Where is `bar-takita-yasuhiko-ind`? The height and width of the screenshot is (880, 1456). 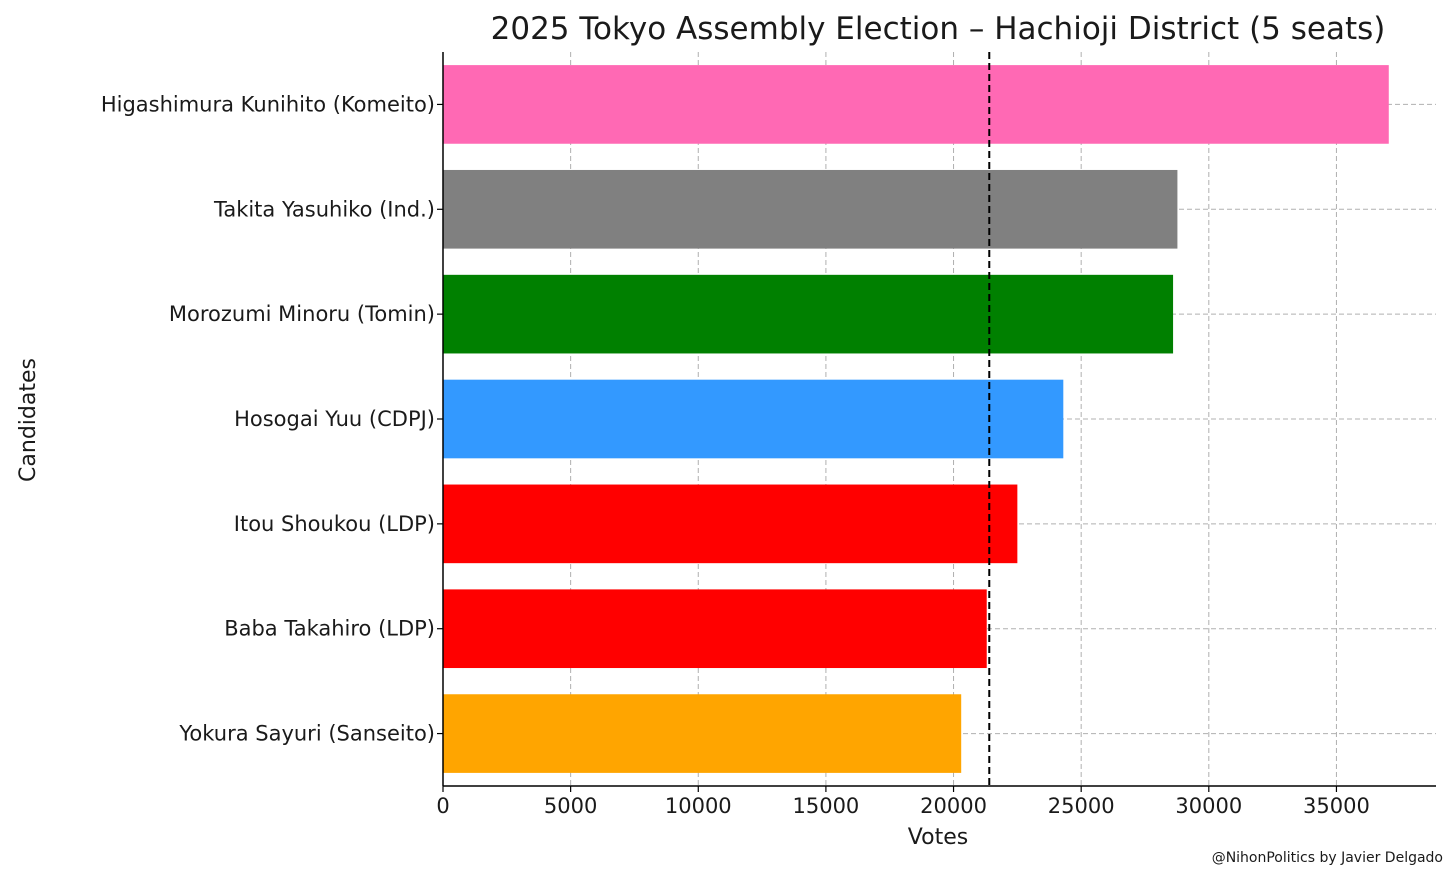
bar-takita-yasuhiko-ind is located at coordinates (810, 209).